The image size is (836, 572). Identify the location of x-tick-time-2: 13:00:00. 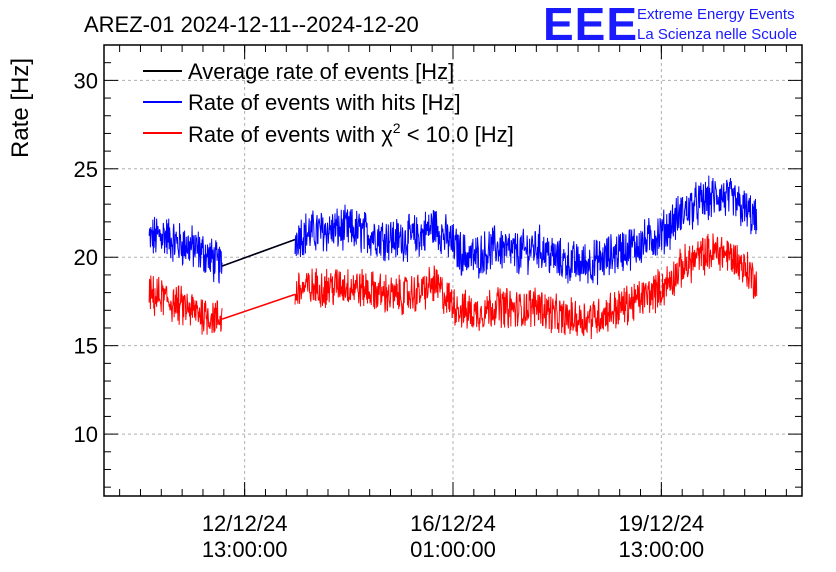
(662, 549).